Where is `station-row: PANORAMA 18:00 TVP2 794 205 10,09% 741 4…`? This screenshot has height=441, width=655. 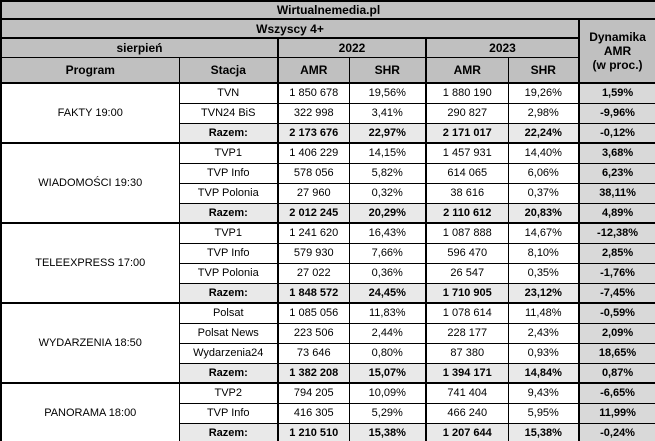
station-row: PANORAMA 18:00 TVP2 794 205 10,09% 741 4… is located at coordinates (327, 411).